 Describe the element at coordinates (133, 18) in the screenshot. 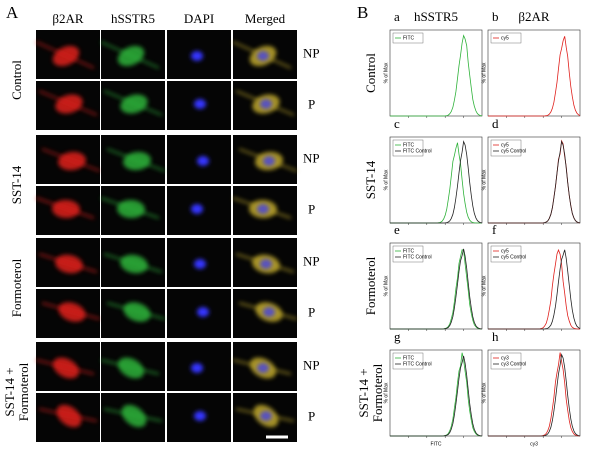

I see `column-header: hSSTR5` at that location.